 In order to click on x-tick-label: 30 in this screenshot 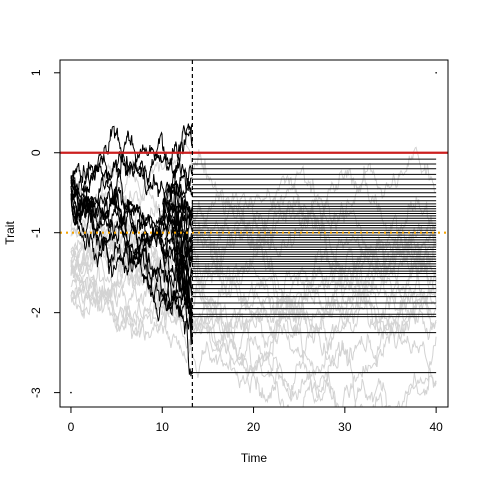, I will do `click(345, 427)`.